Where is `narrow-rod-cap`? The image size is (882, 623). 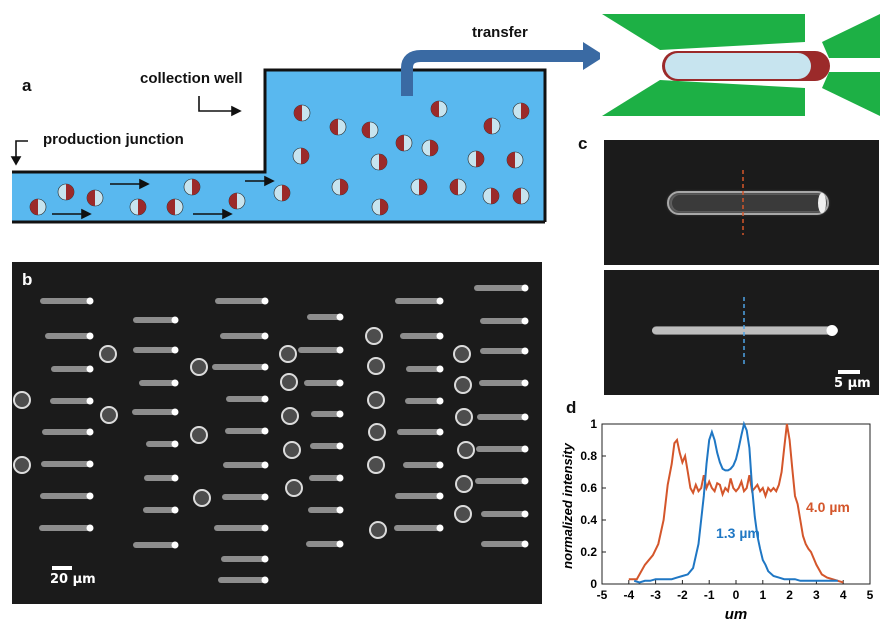 narrow-rod-cap is located at coordinates (832, 330).